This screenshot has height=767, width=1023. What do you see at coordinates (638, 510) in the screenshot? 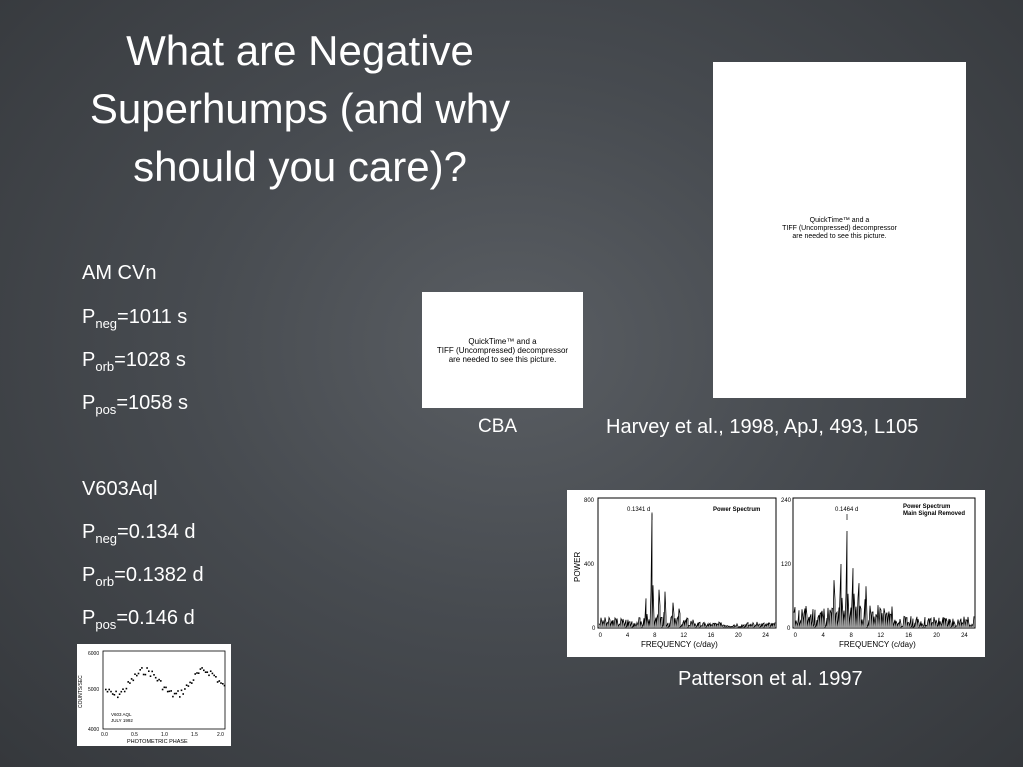
I see `ps-left-peak-label: 0.1341 d` at bounding box center [638, 510].